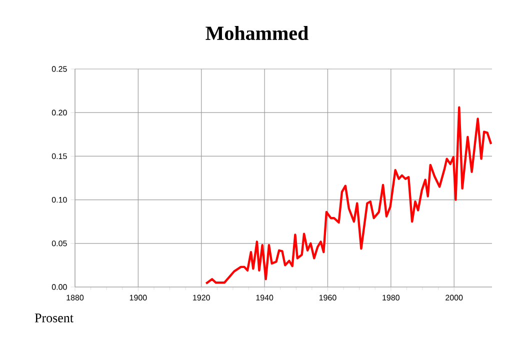  What do you see at coordinates (138, 297) in the screenshot?
I see `x-tick-label: 1900` at bounding box center [138, 297].